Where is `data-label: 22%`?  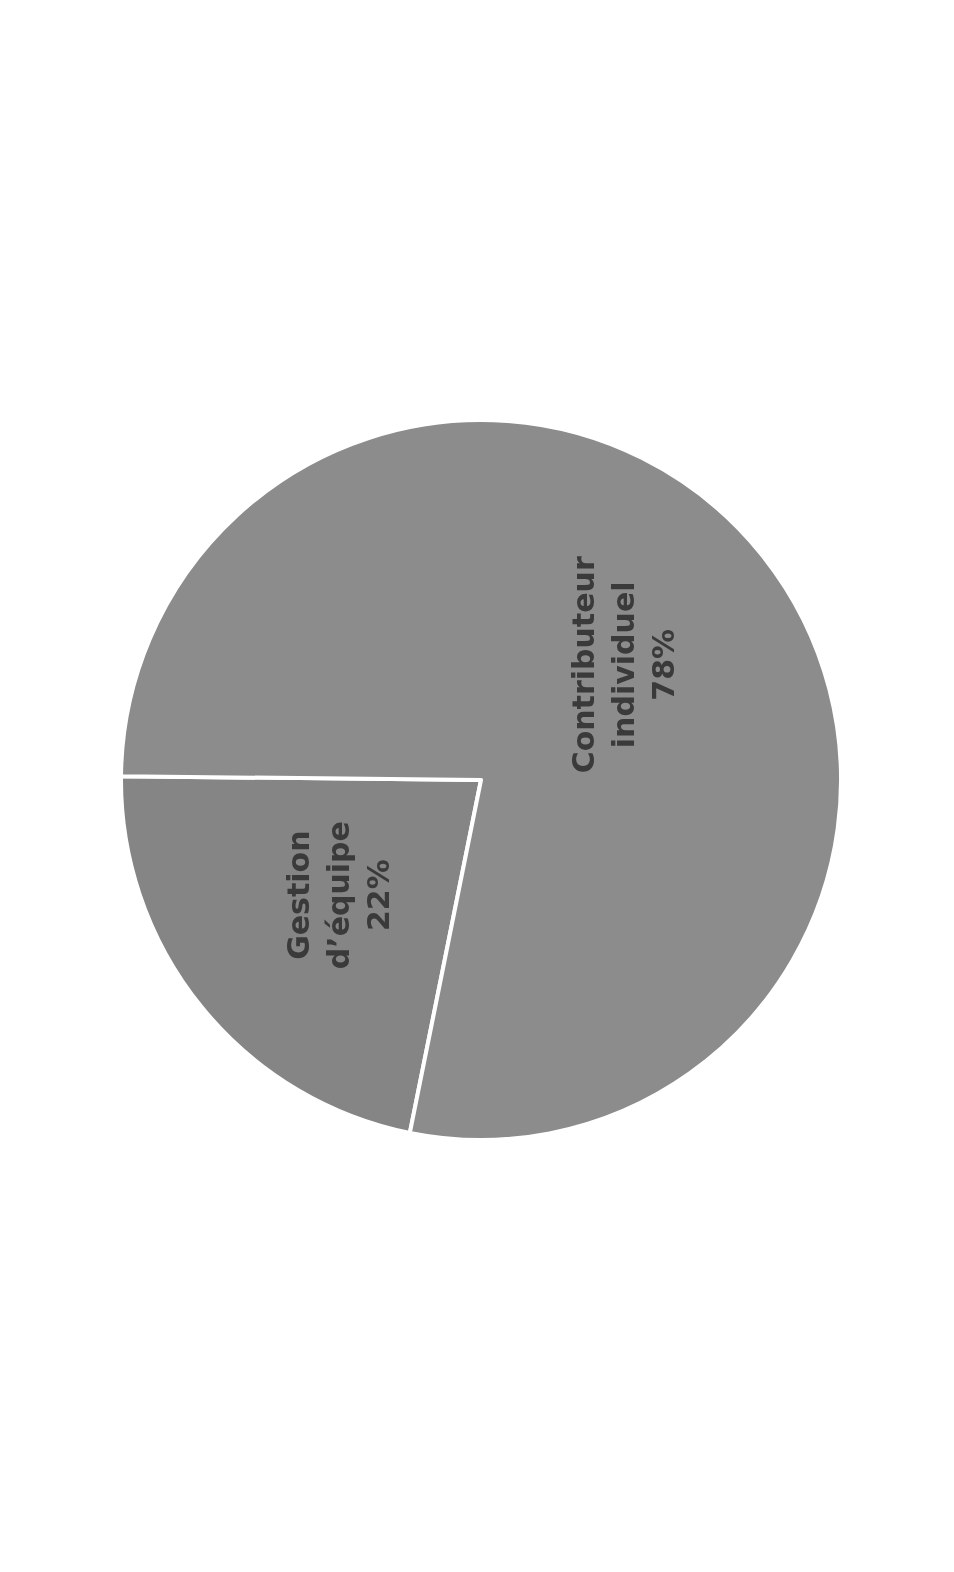 data-label: 22% is located at coordinates (379, 895).